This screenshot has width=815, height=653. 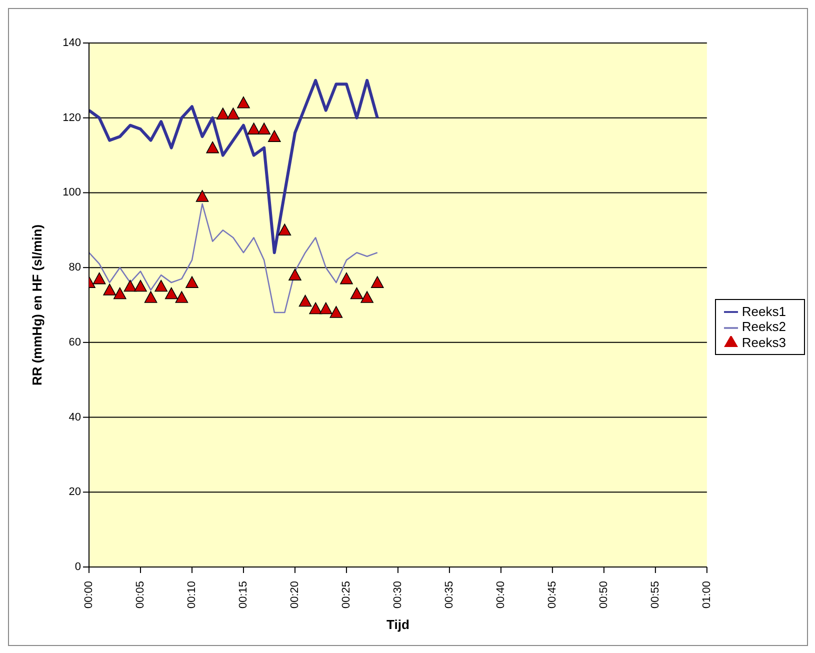 I want to click on x-tick-label: 00:50, so click(x=604, y=595).